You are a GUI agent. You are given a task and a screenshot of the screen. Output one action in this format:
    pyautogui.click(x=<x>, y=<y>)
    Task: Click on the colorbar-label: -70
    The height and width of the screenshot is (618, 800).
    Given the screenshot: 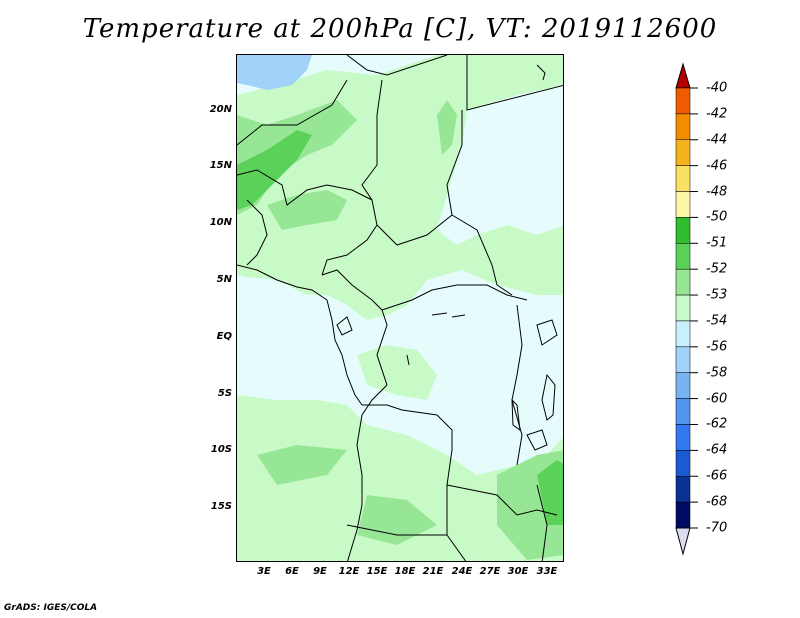 What is the action you would take?
    pyautogui.click(x=717, y=528)
    